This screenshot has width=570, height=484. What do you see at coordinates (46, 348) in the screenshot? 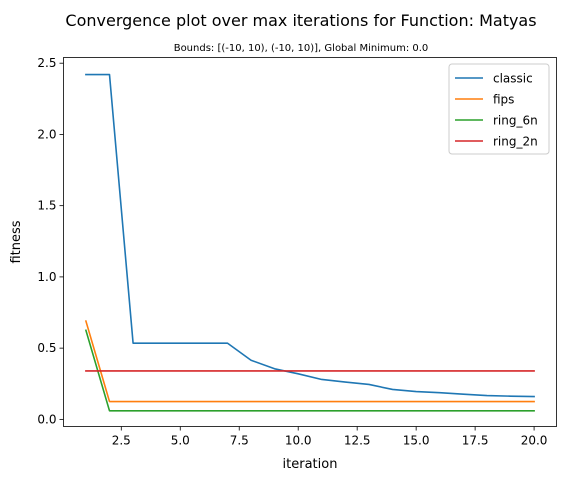
I see `y-tick-label: 0.5` at bounding box center [46, 348].